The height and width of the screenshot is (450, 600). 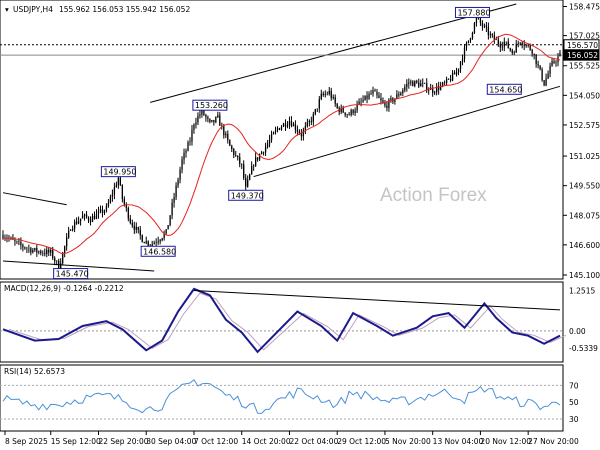 What do you see at coordinates (26, 441) in the screenshot?
I see `time-tick-label: 8 Sep 2025` at bounding box center [26, 441].